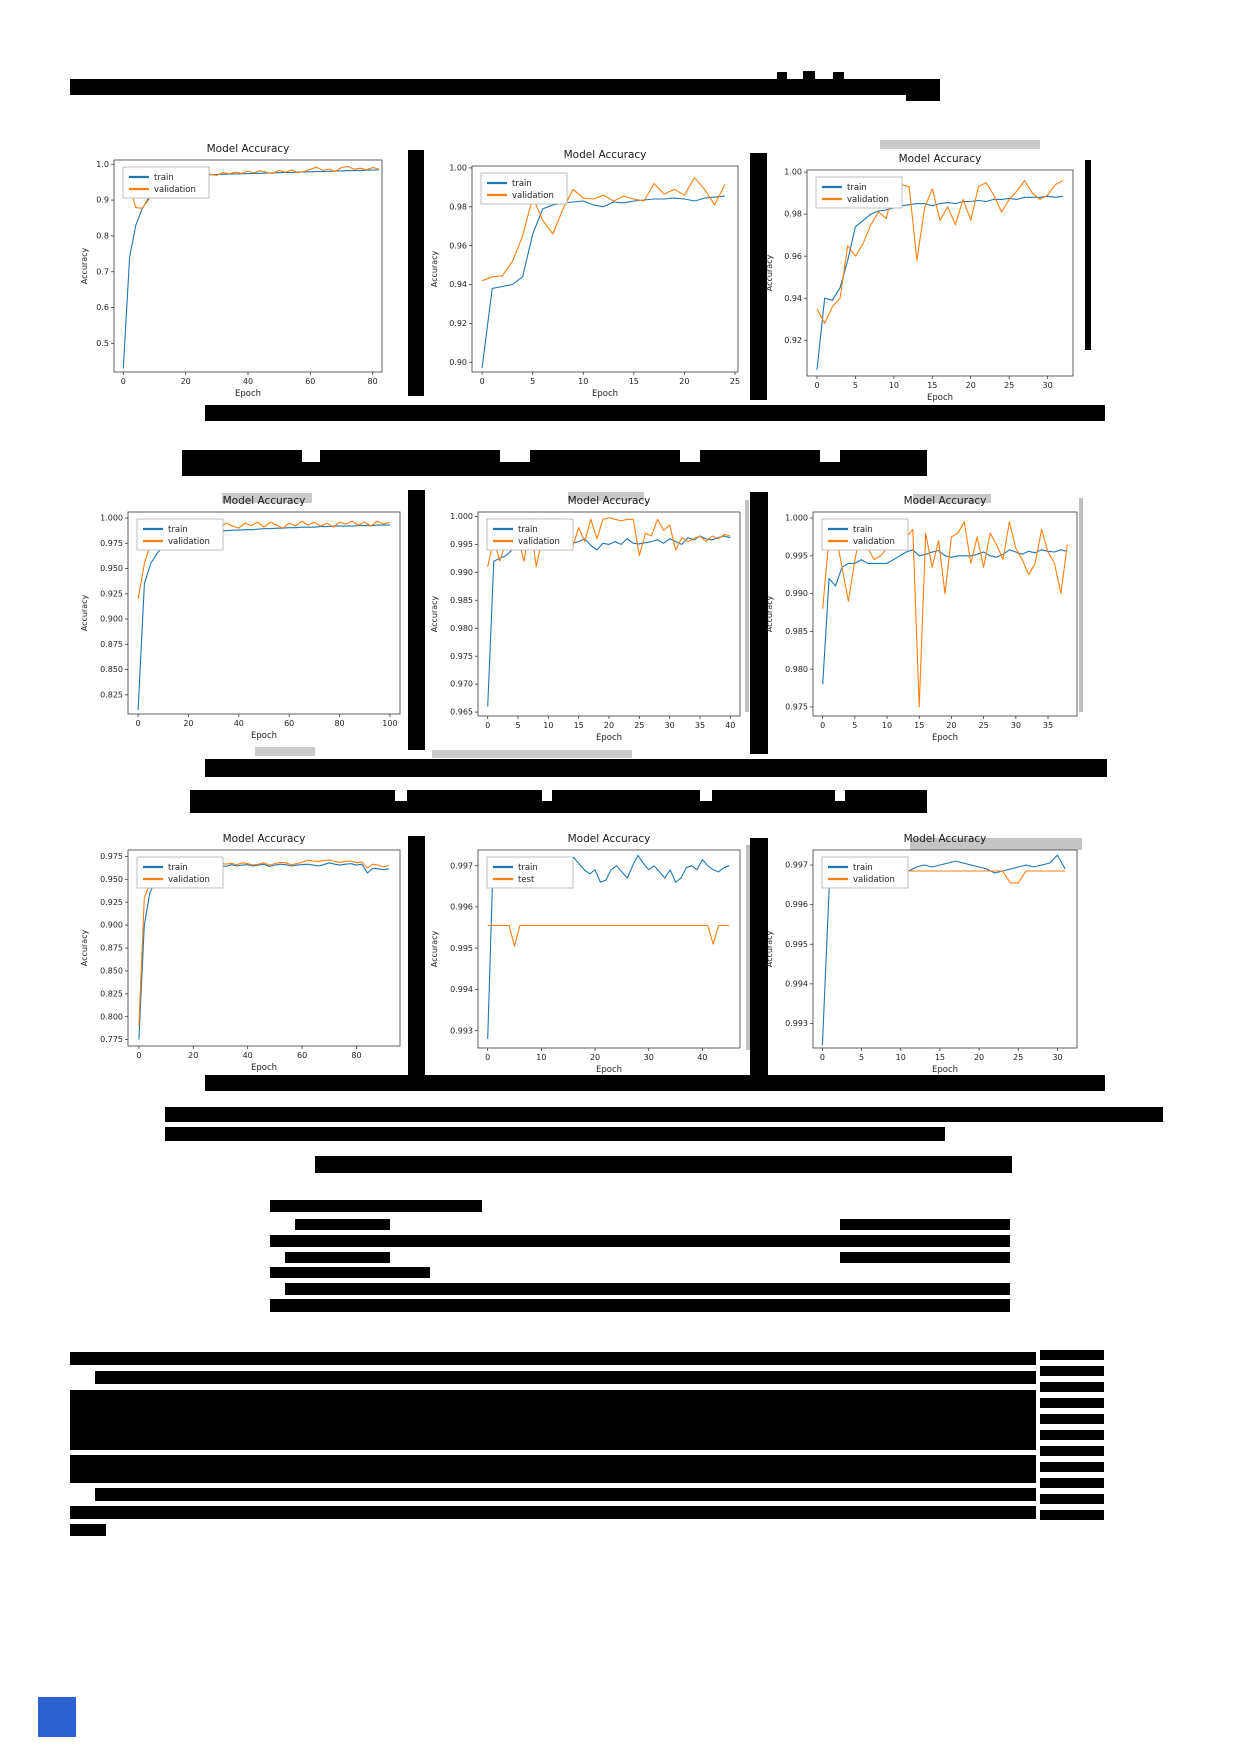 This screenshot has width=1240, height=1754. What do you see at coordinates (1048, 725) in the screenshot?
I see `svg-text: 35` at bounding box center [1048, 725].